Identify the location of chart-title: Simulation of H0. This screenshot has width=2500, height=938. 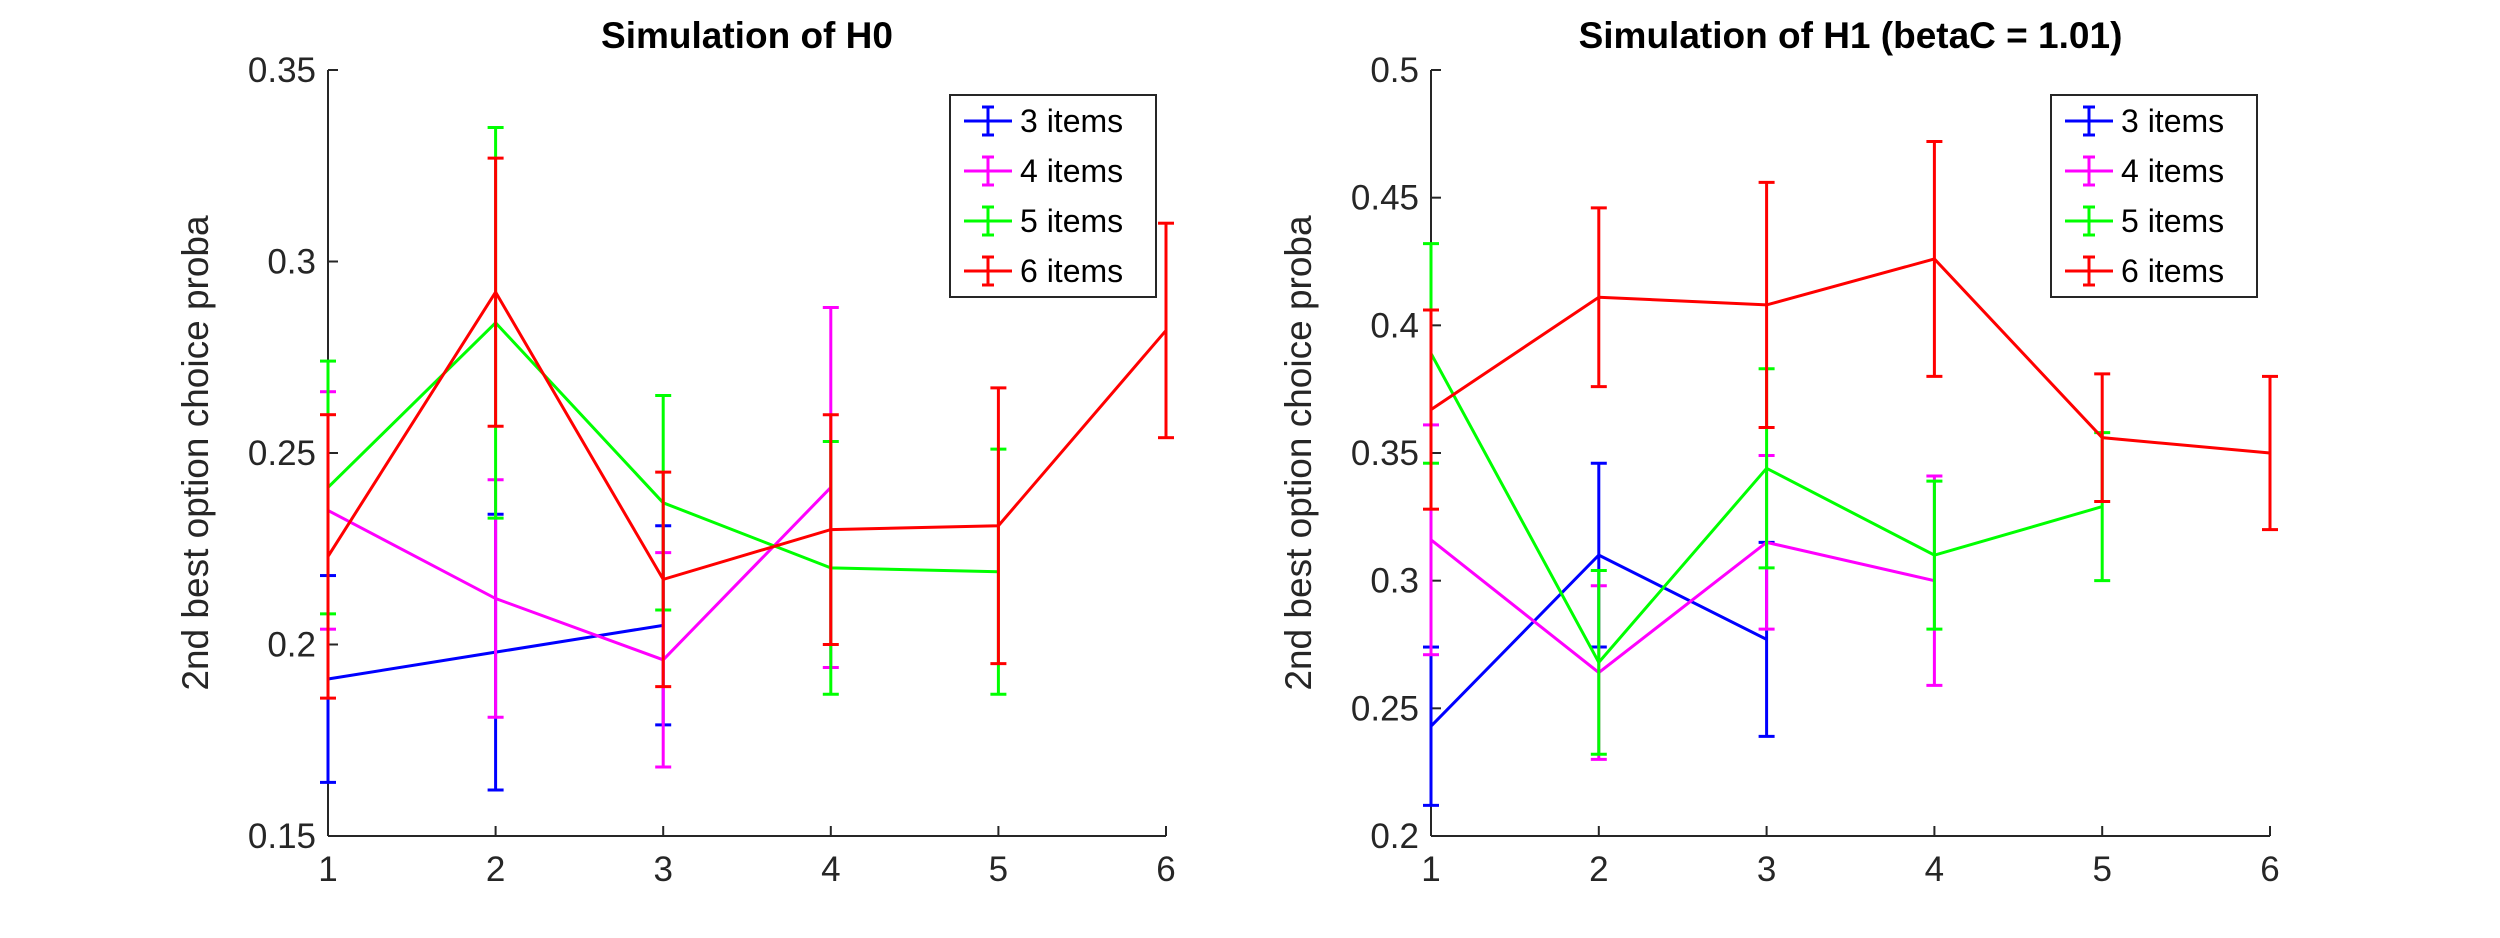
(747, 35).